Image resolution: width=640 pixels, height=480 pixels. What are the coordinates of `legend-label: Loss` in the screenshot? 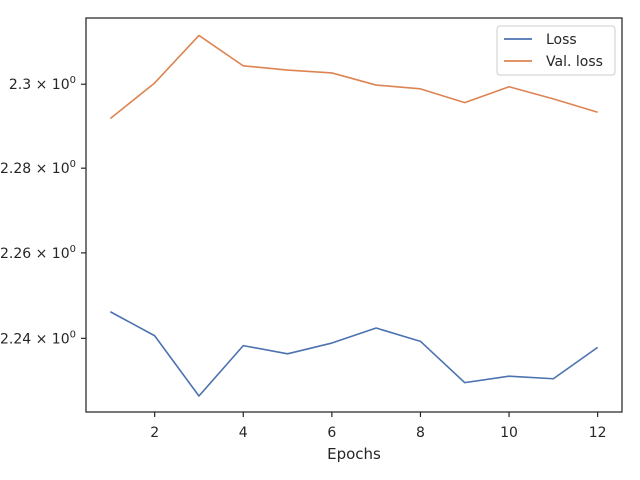 It's located at (561, 40).